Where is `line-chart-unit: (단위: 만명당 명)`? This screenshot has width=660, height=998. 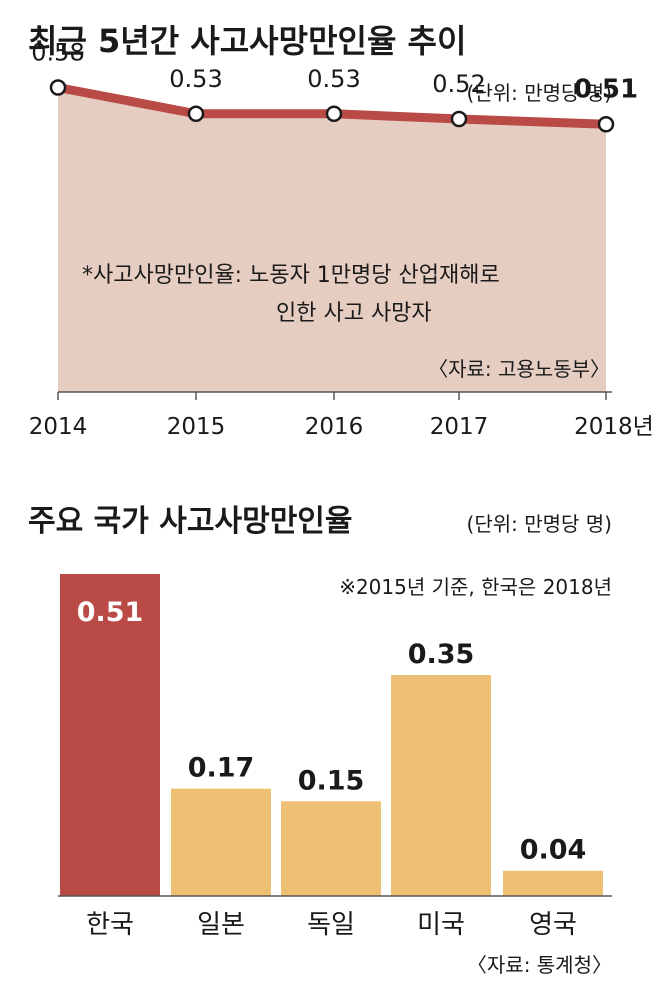 line-chart-unit: (단위: 만명당 명) is located at coordinates (539, 93).